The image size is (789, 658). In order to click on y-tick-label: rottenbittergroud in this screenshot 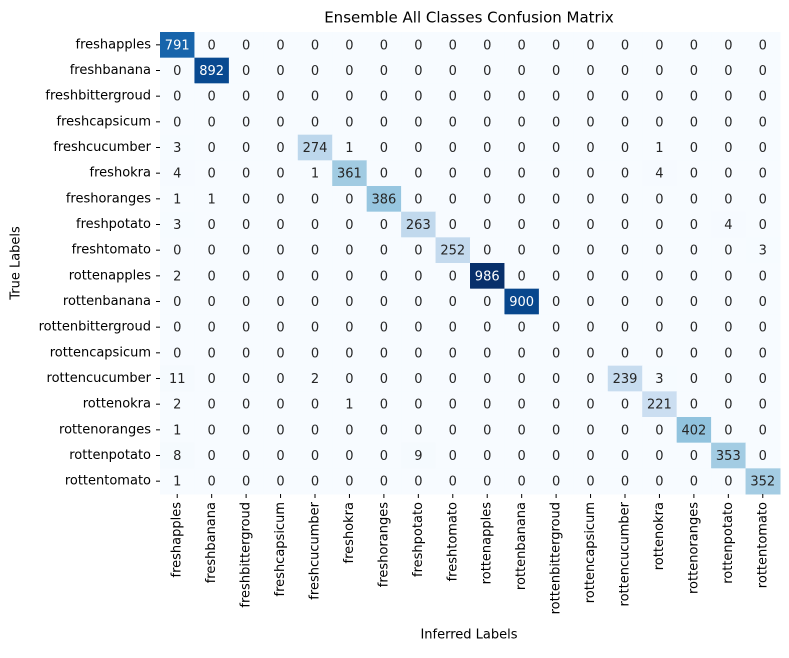, I will do `click(95, 327)`.